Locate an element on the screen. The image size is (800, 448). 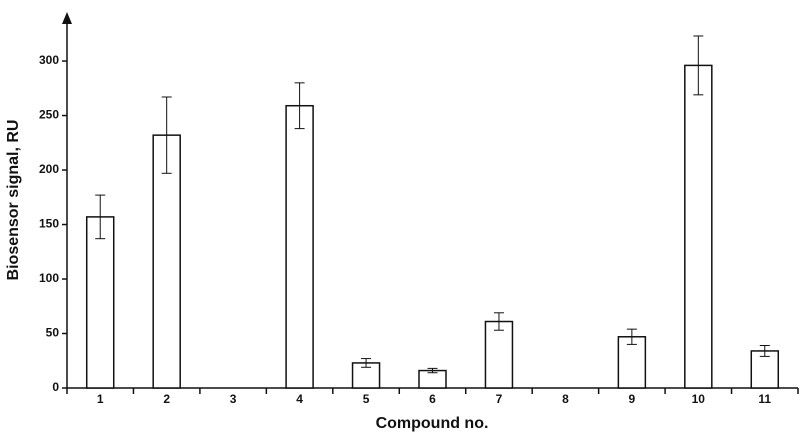
x-tick-label: 9 is located at coordinates (632, 399).